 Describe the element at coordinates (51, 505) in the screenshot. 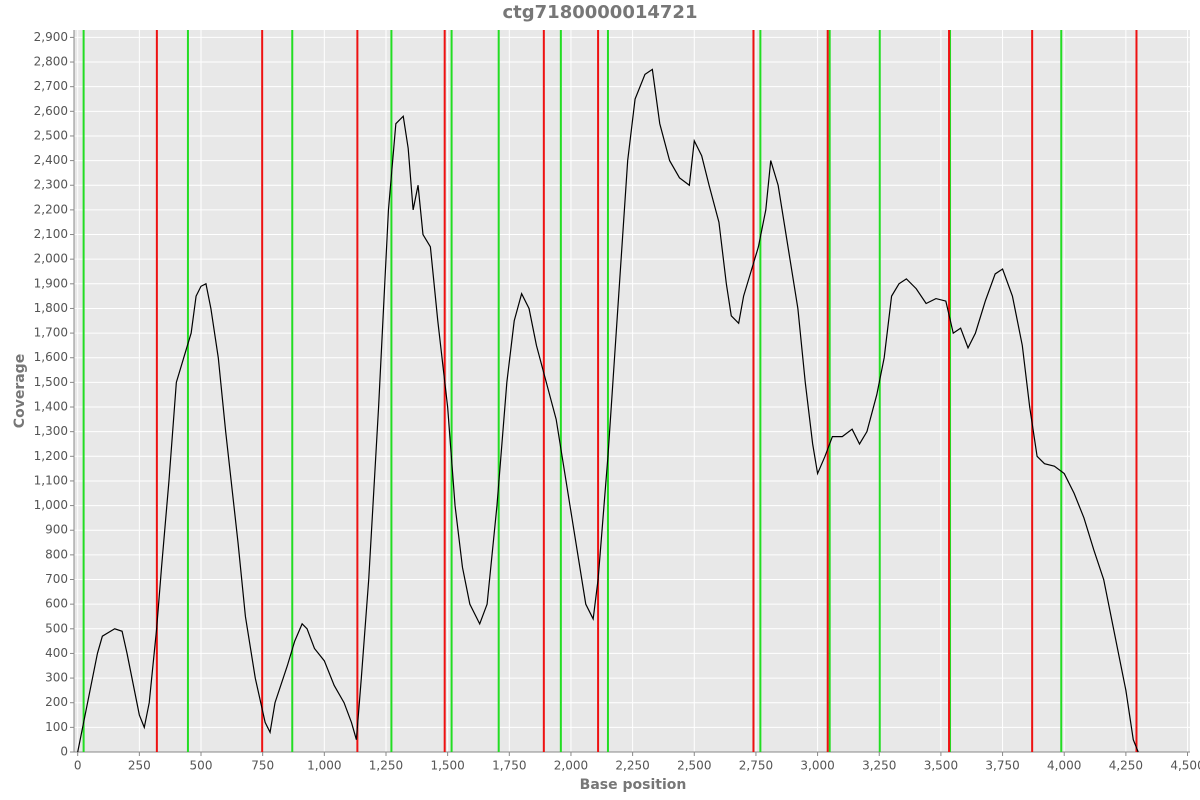

I see `y-tick-label: 1,000` at that location.